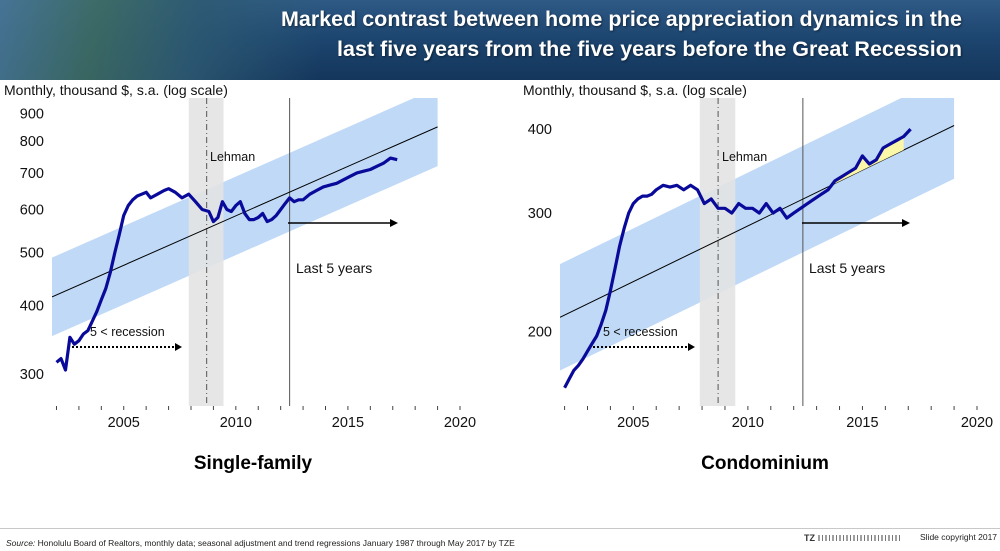 This screenshot has height=551, width=1000. What do you see at coordinates (540, 333) in the screenshot?
I see `y-tick-label: 200` at bounding box center [540, 333].